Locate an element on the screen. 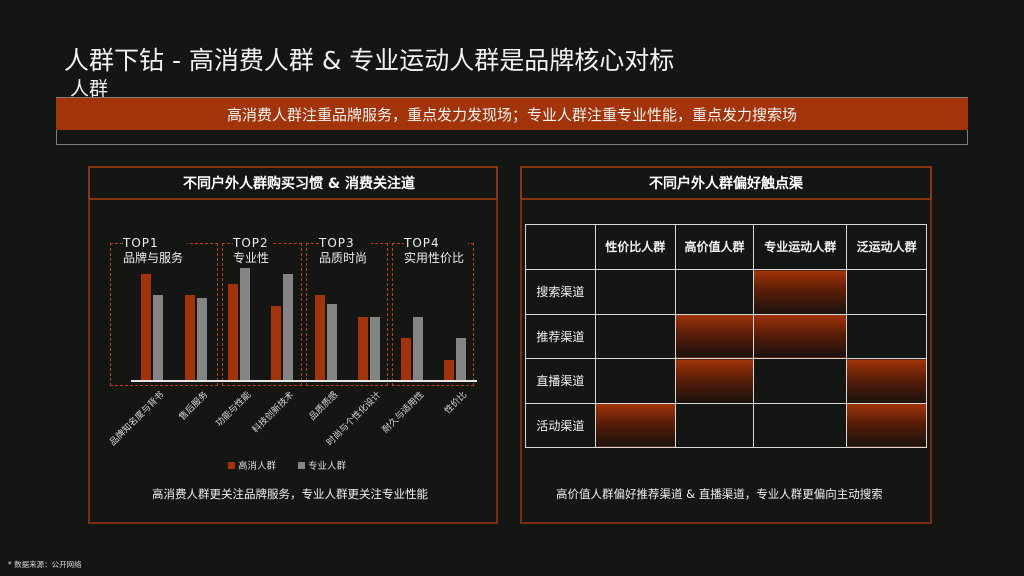 This screenshot has height=576, width=1024. matrix-row: 搜索渠道 is located at coordinates (726, 292).